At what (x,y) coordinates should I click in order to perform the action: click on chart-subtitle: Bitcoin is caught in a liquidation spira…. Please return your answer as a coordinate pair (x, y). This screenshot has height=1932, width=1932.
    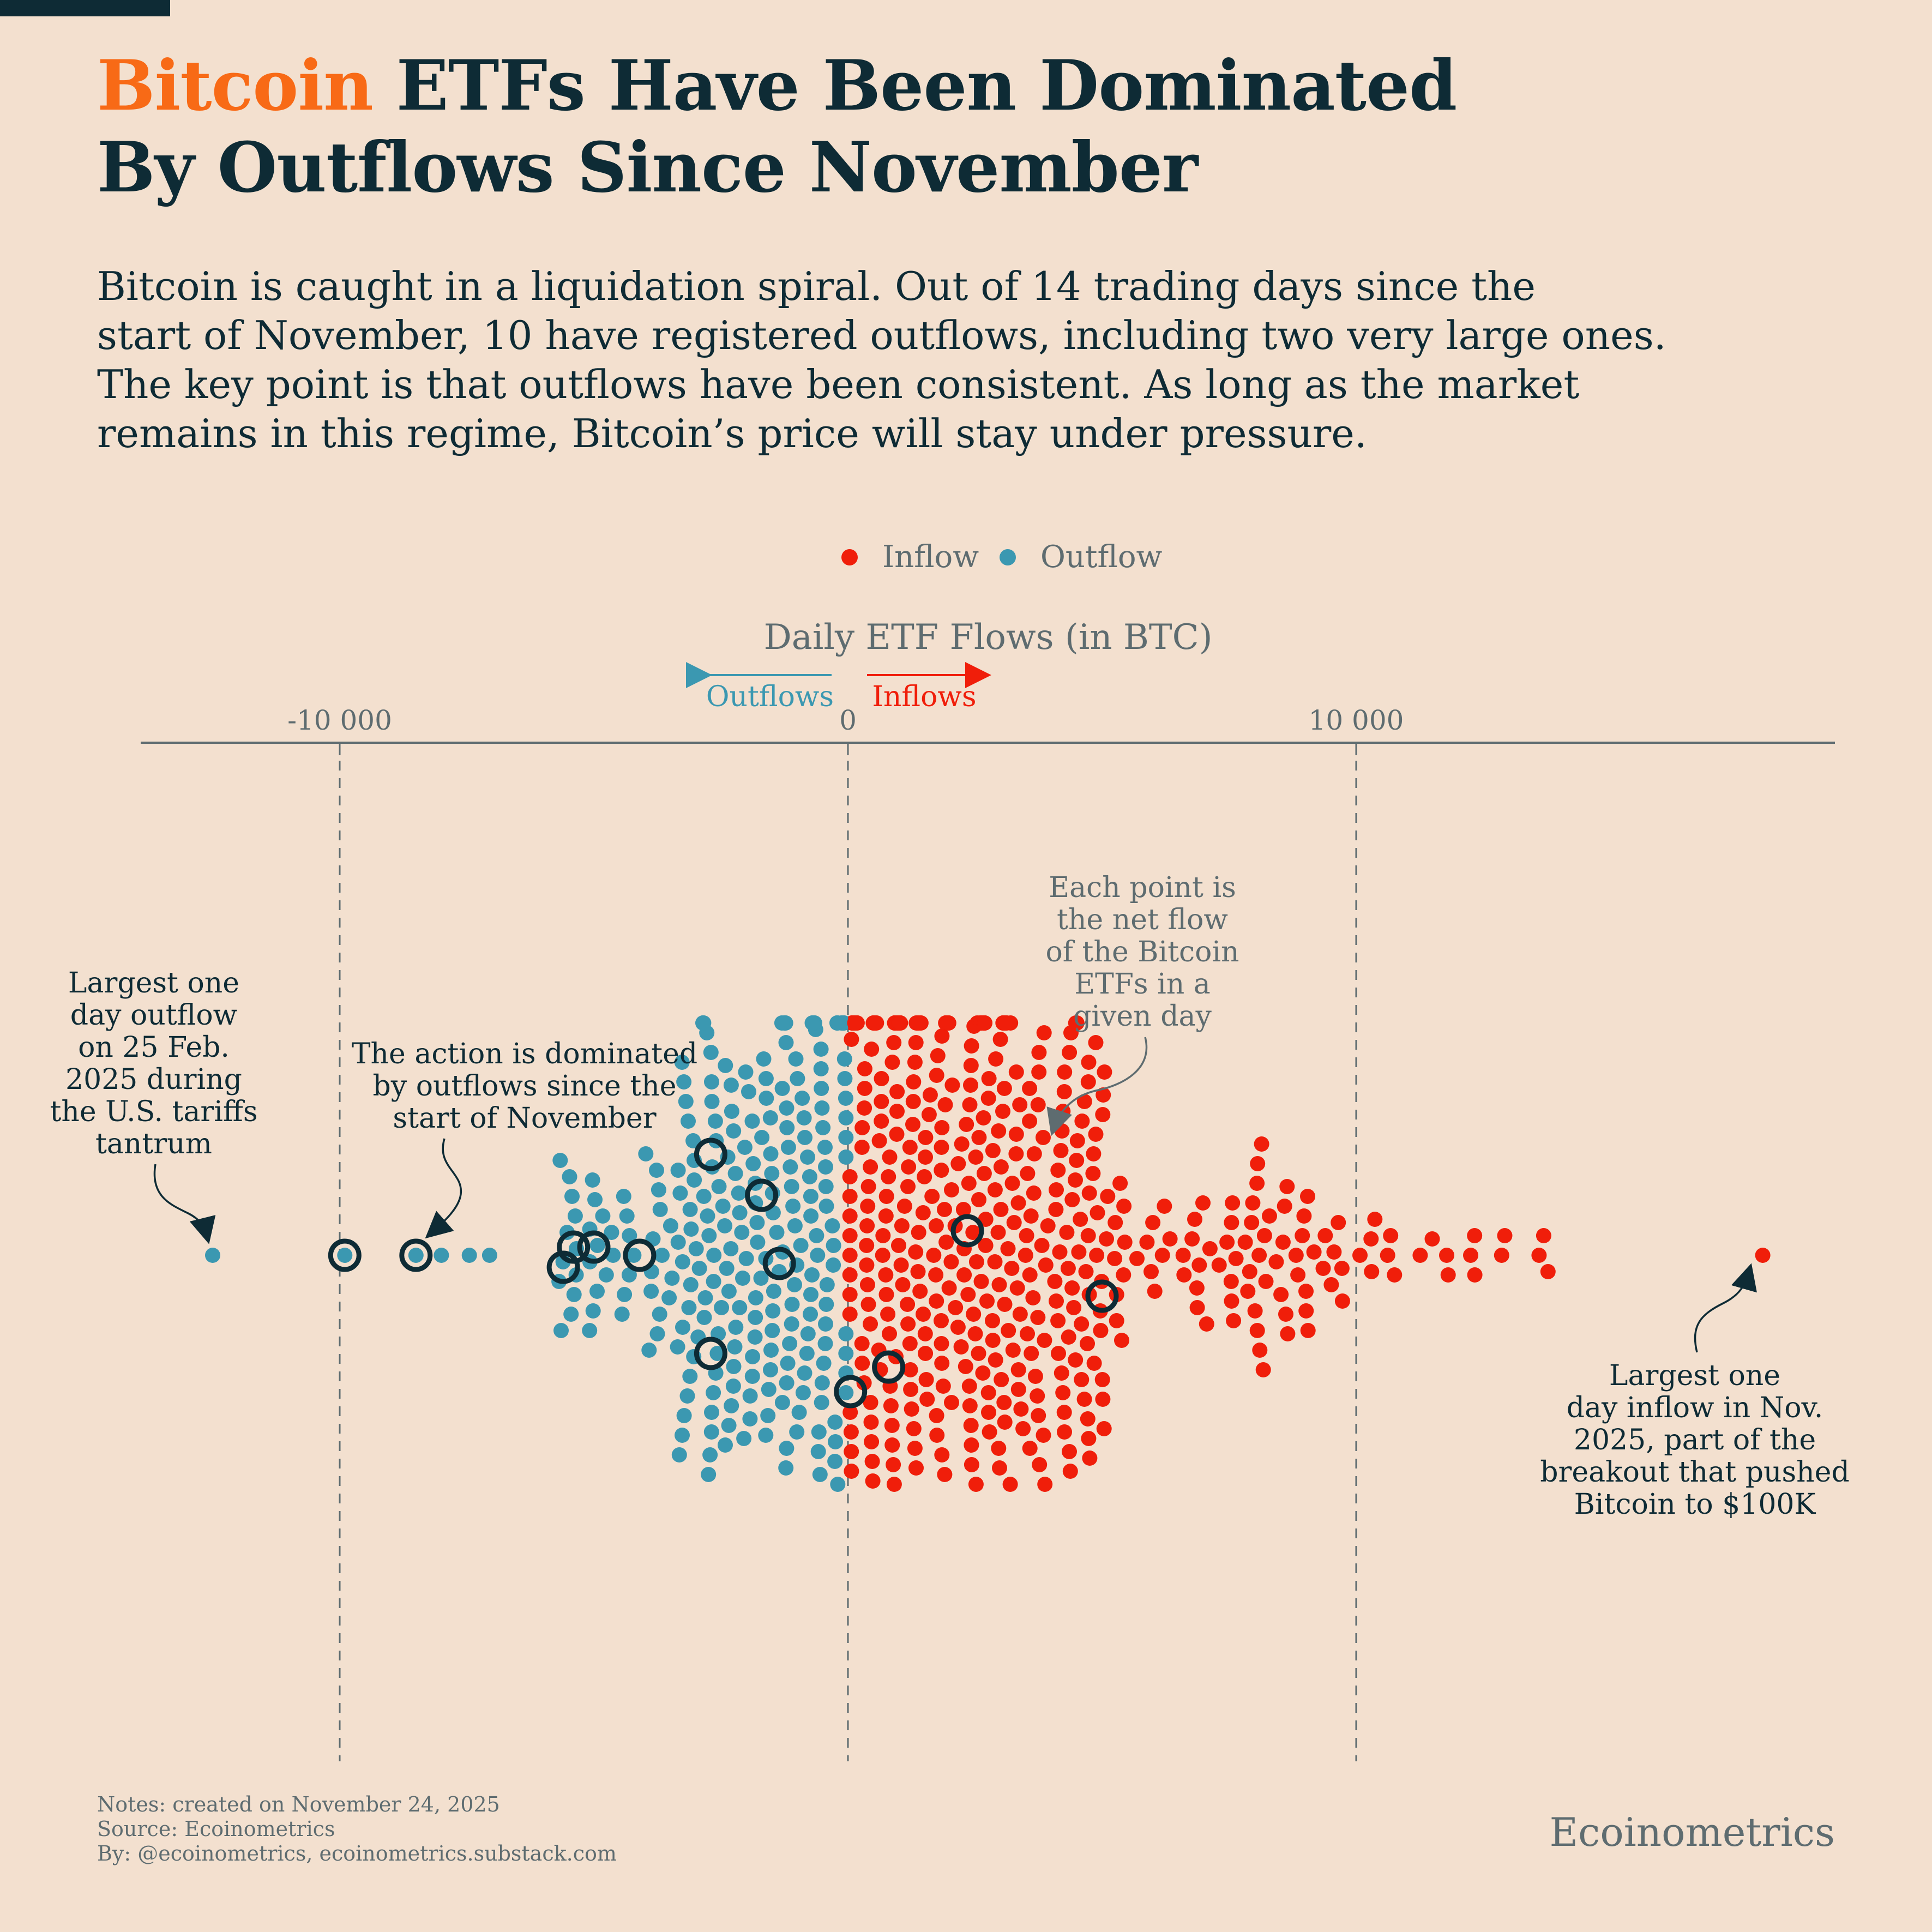
    Looking at the image, I should click on (969, 360).